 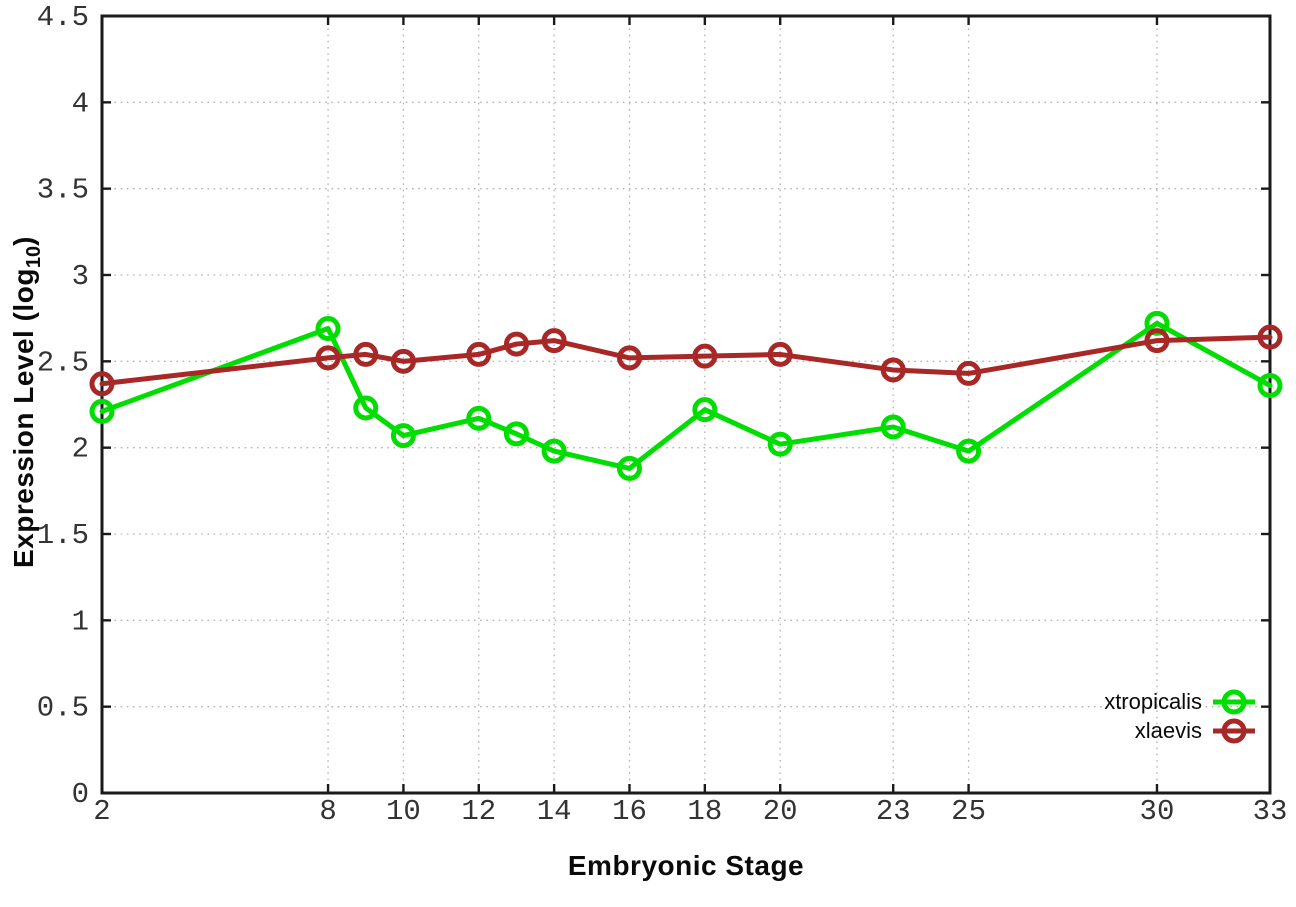 I want to click on y-tick-label: 1, so click(x=80, y=621).